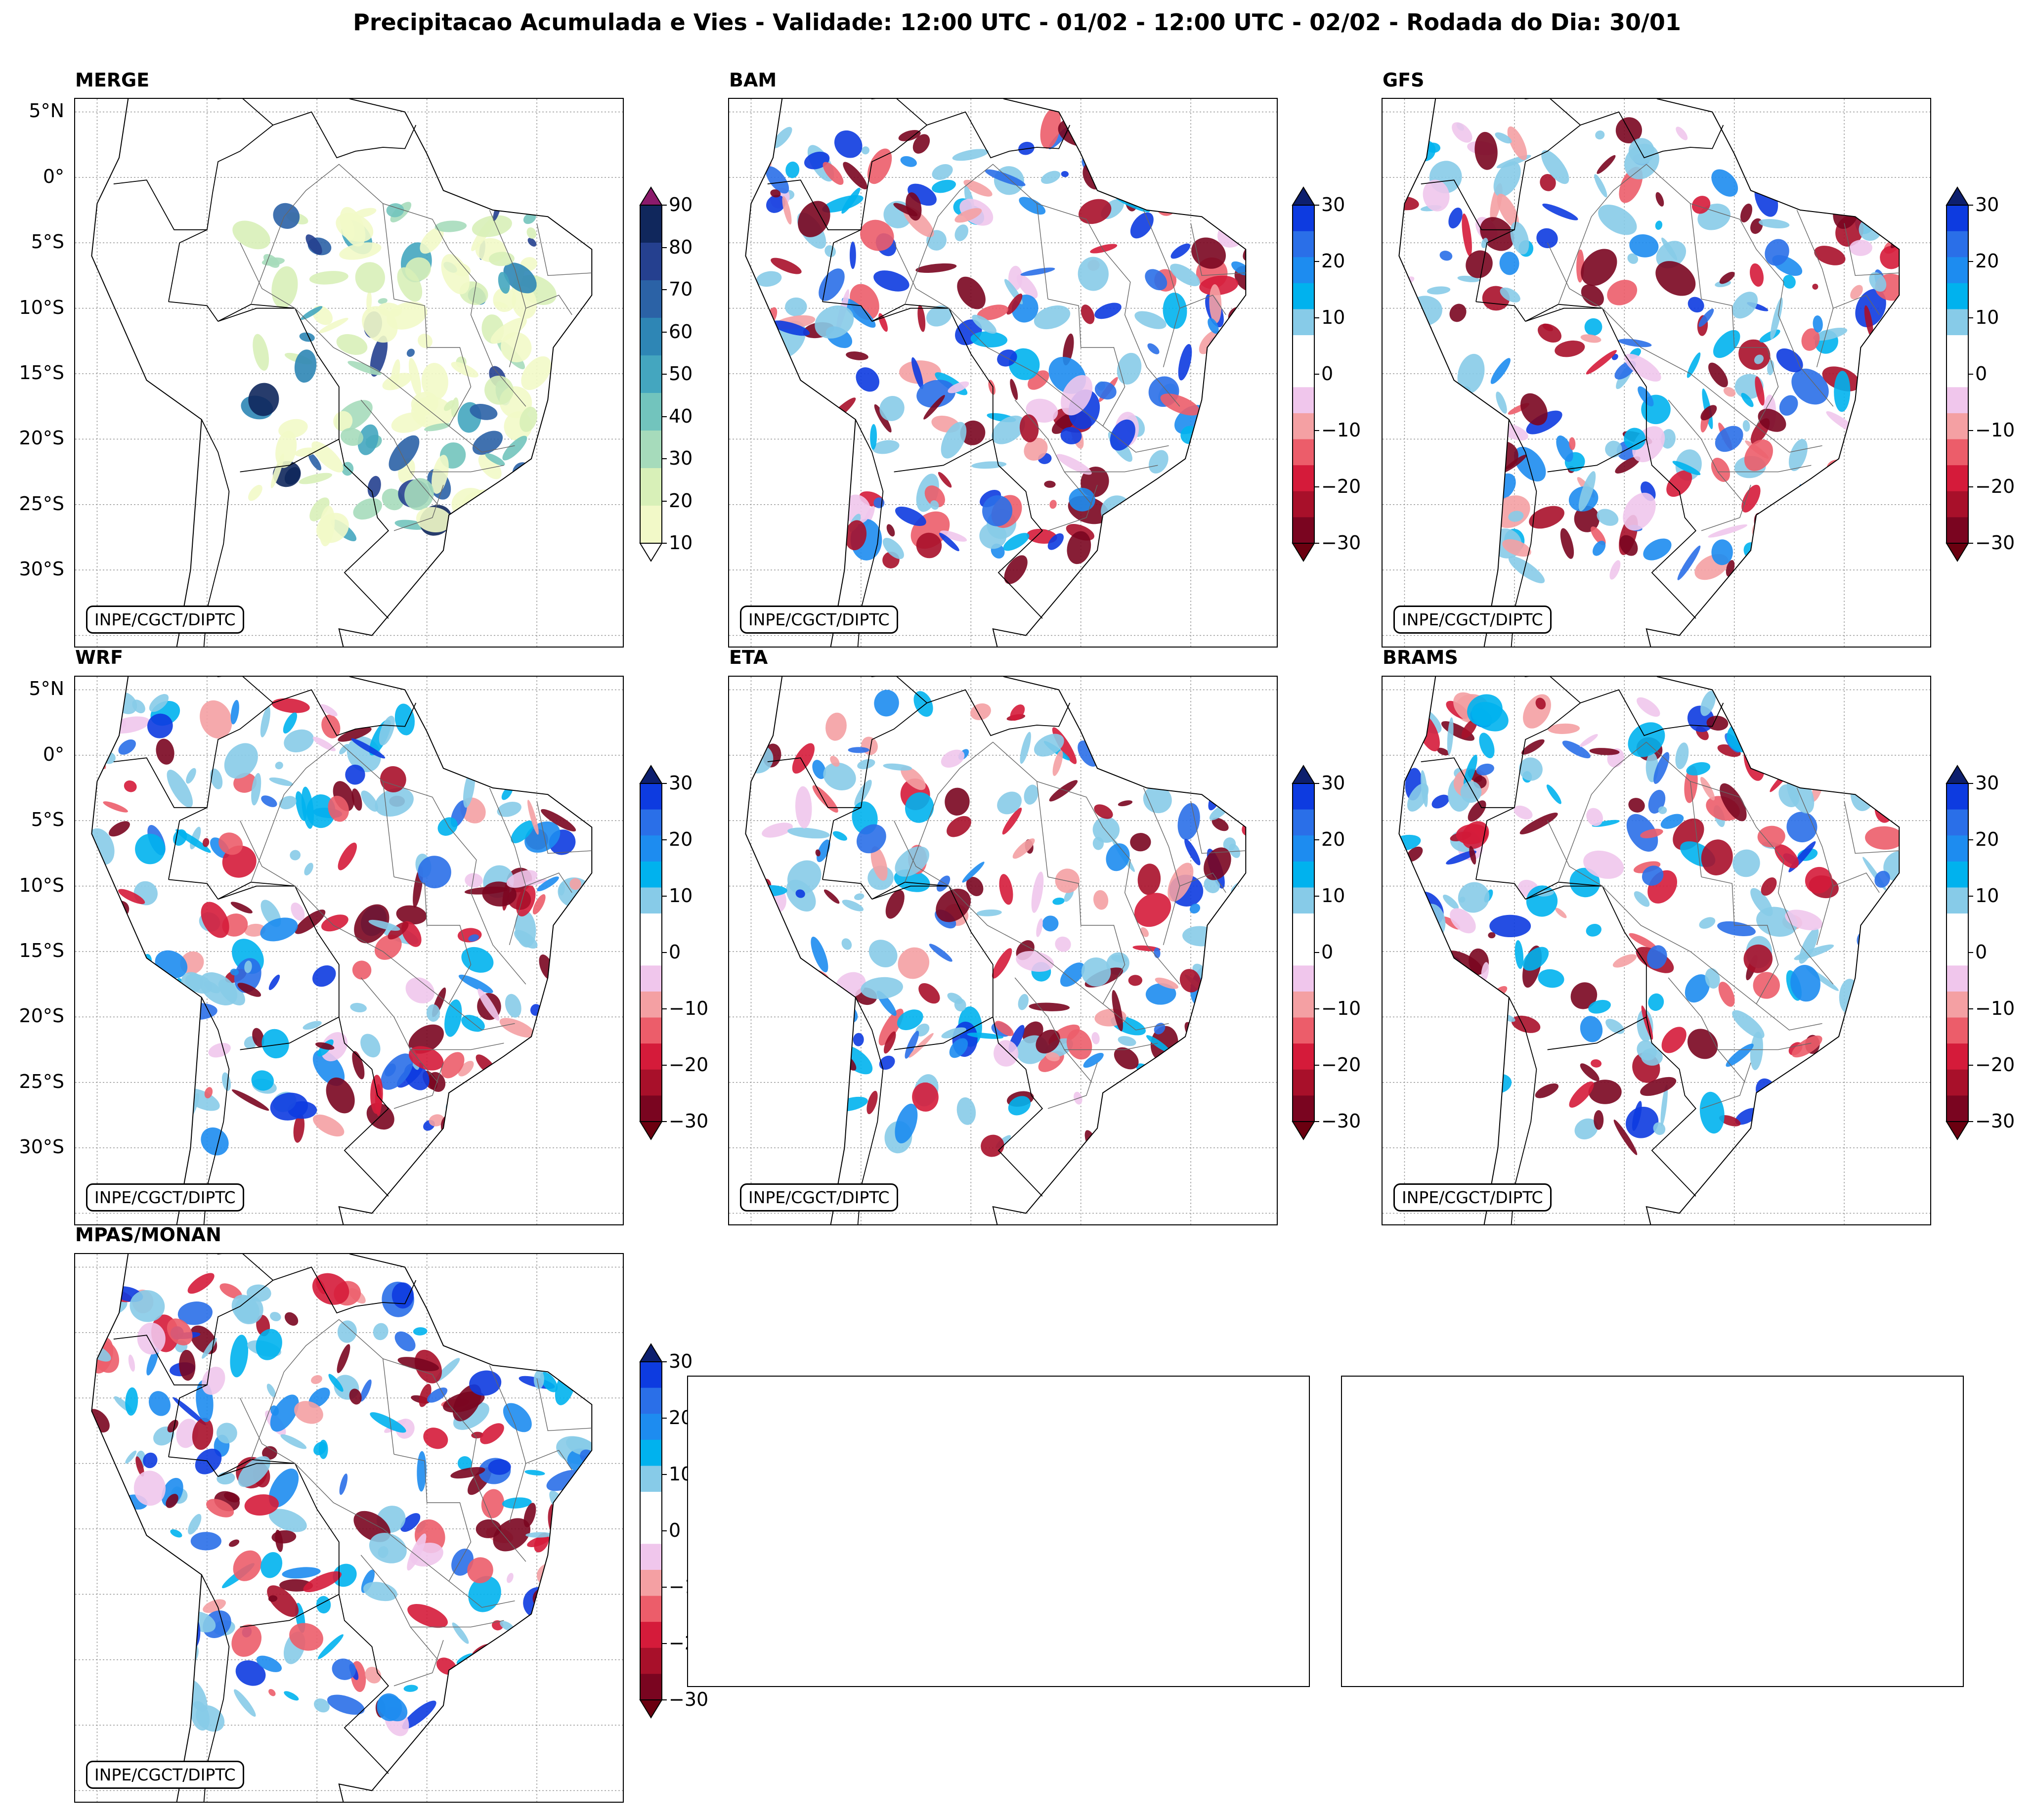 This screenshot has height=1820, width=2034. What do you see at coordinates (41, 1081) in the screenshot?
I see `latitude-label: 25°S` at bounding box center [41, 1081].